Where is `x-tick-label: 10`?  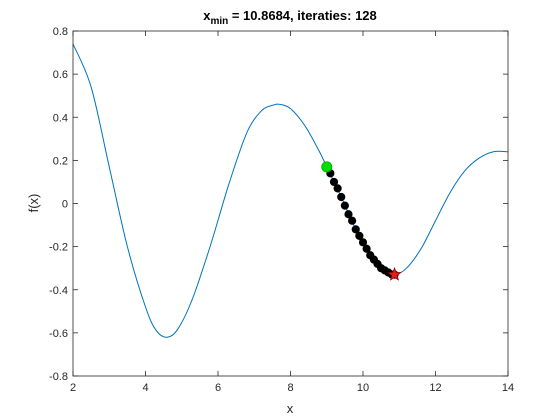 x-tick-label: 10 is located at coordinates (363, 388).